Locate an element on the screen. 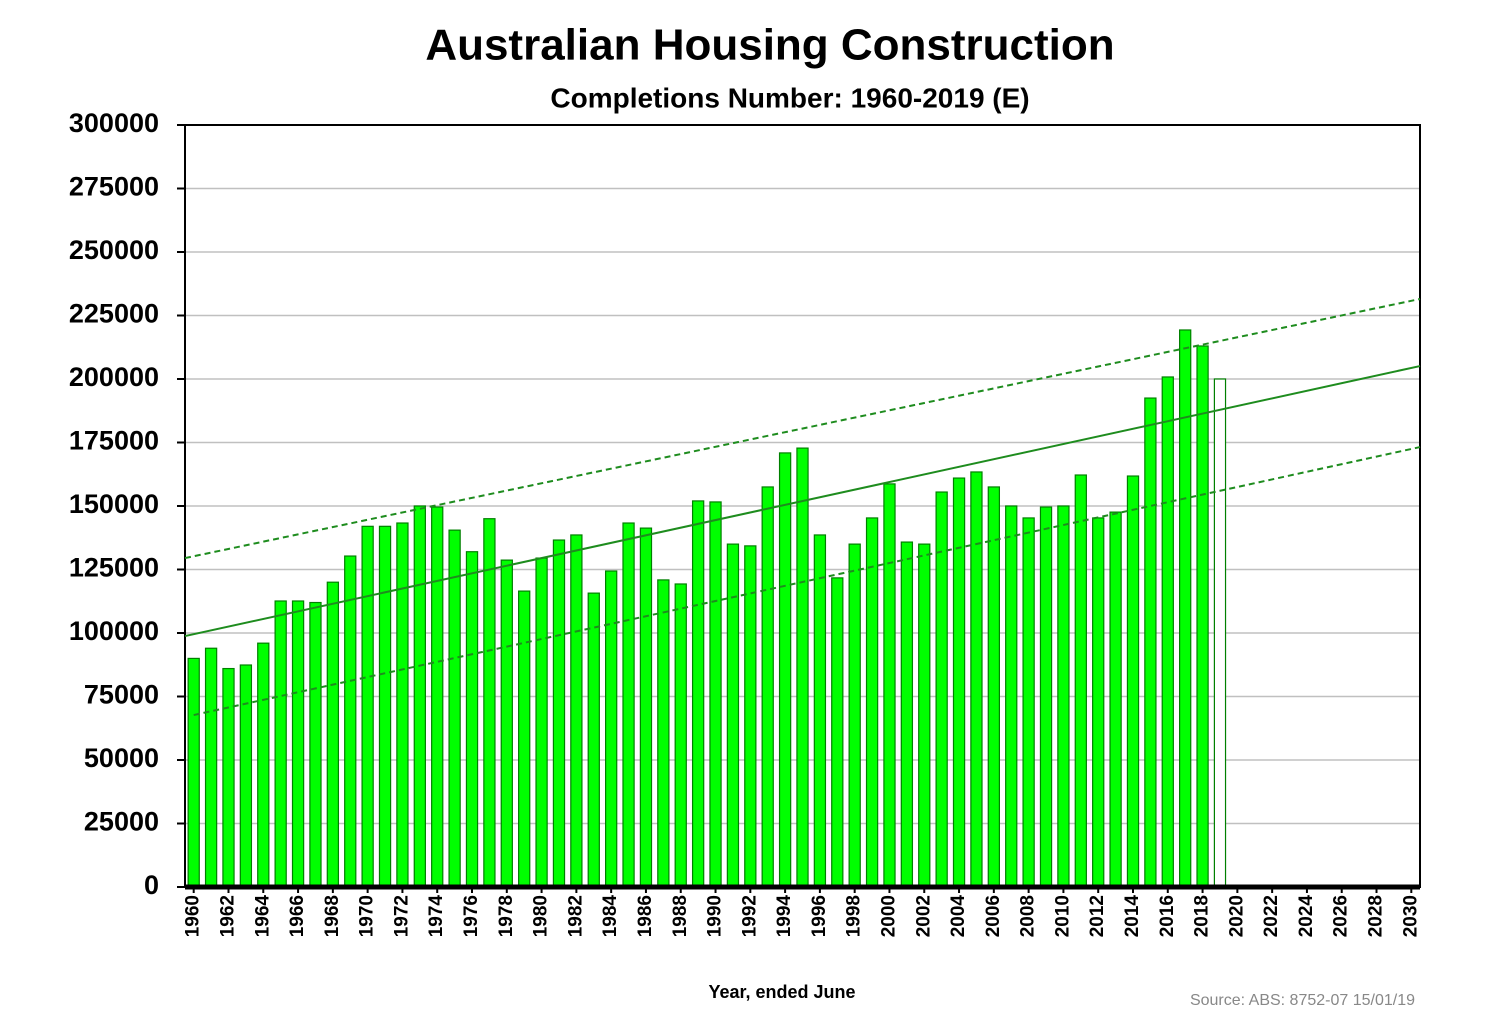  x-tick-label: 1994 is located at coordinates (784, 916).